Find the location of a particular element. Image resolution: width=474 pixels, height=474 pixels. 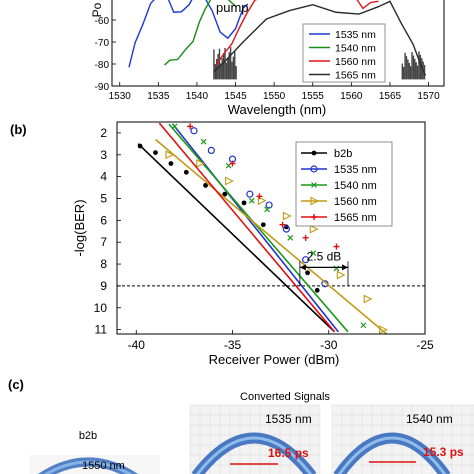

panel-a-xtick-label: 1565 is located at coordinates (390, 96).